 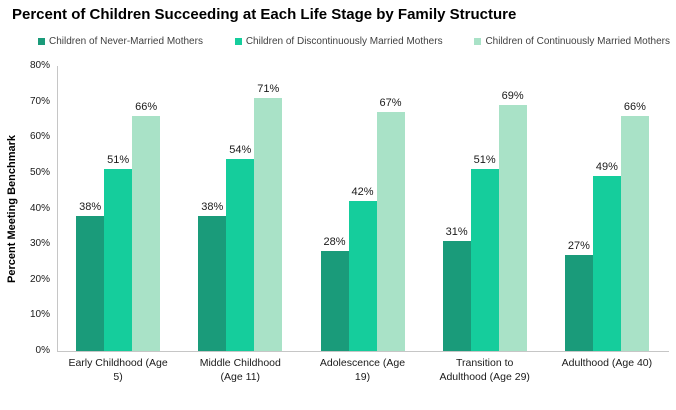 What do you see at coordinates (606, 167) in the screenshot?
I see `data-label: 49%` at bounding box center [606, 167].